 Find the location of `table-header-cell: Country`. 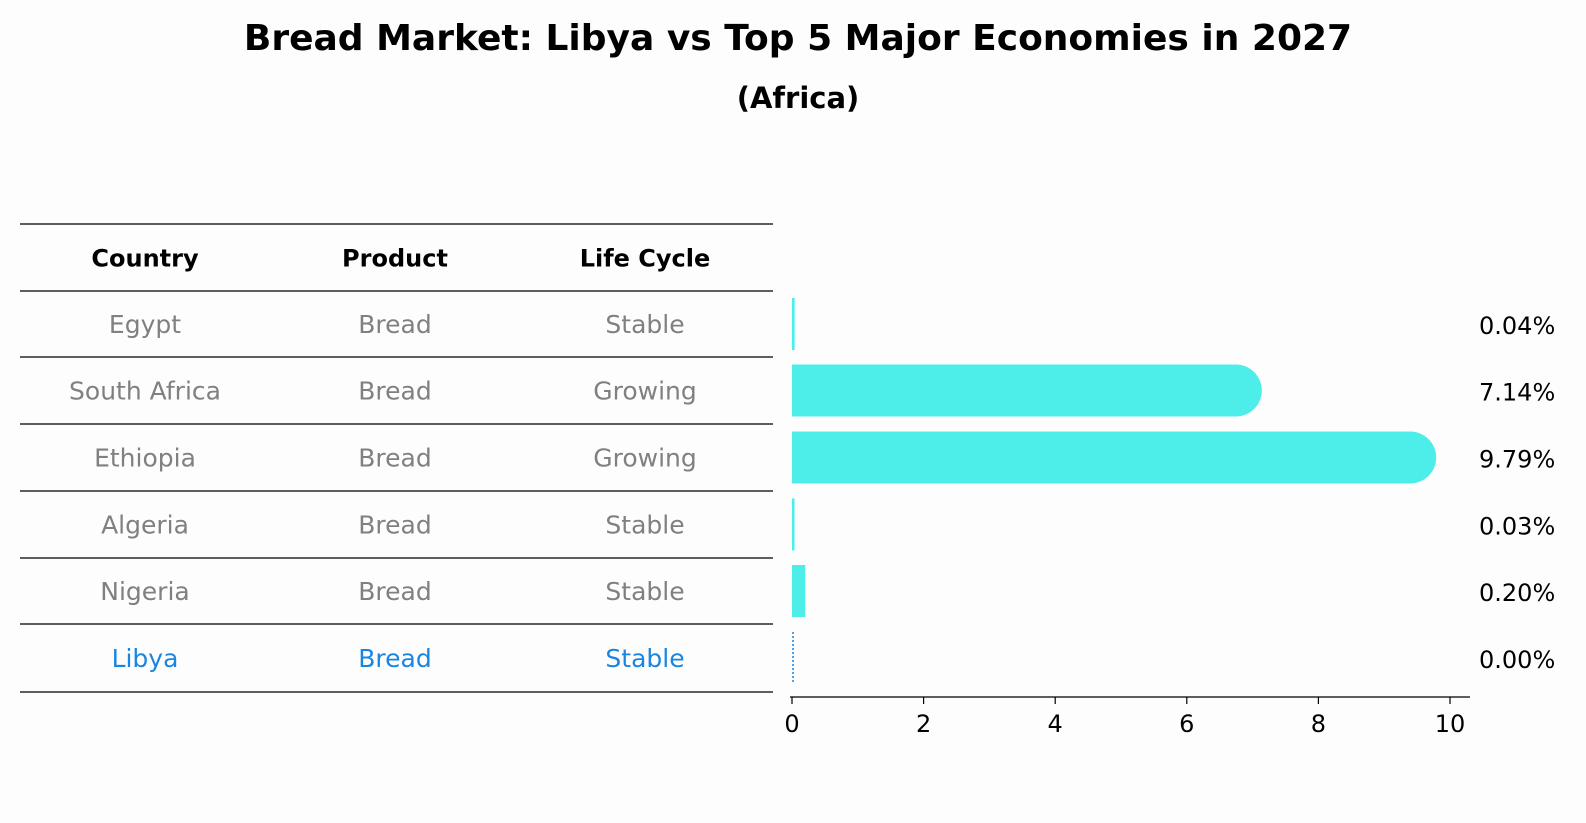

table-header-cell: Country is located at coordinates (145, 259).